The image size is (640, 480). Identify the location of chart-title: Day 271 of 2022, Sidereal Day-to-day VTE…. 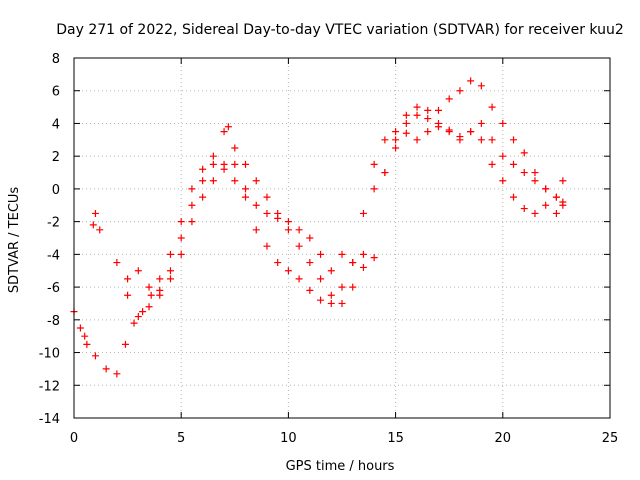
(340, 30).